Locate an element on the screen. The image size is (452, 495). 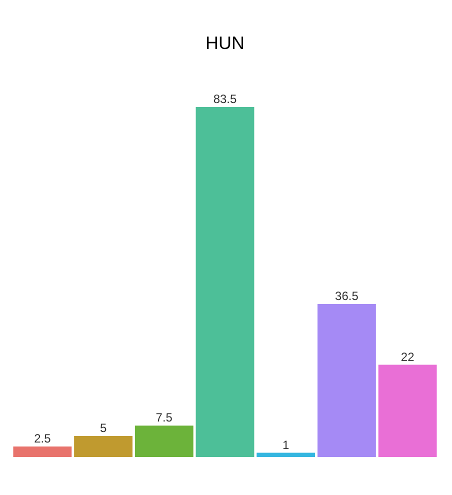
data-label: 83.5 is located at coordinates (225, 99).